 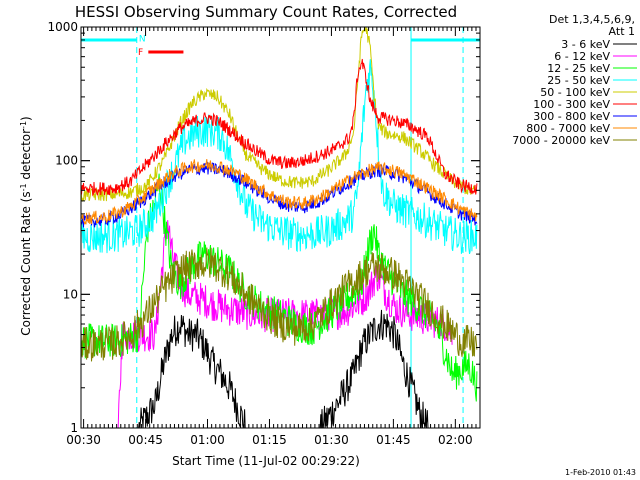 I want to click on legend-entry-7: 800 - 7000 keV, so click(x=568, y=128).